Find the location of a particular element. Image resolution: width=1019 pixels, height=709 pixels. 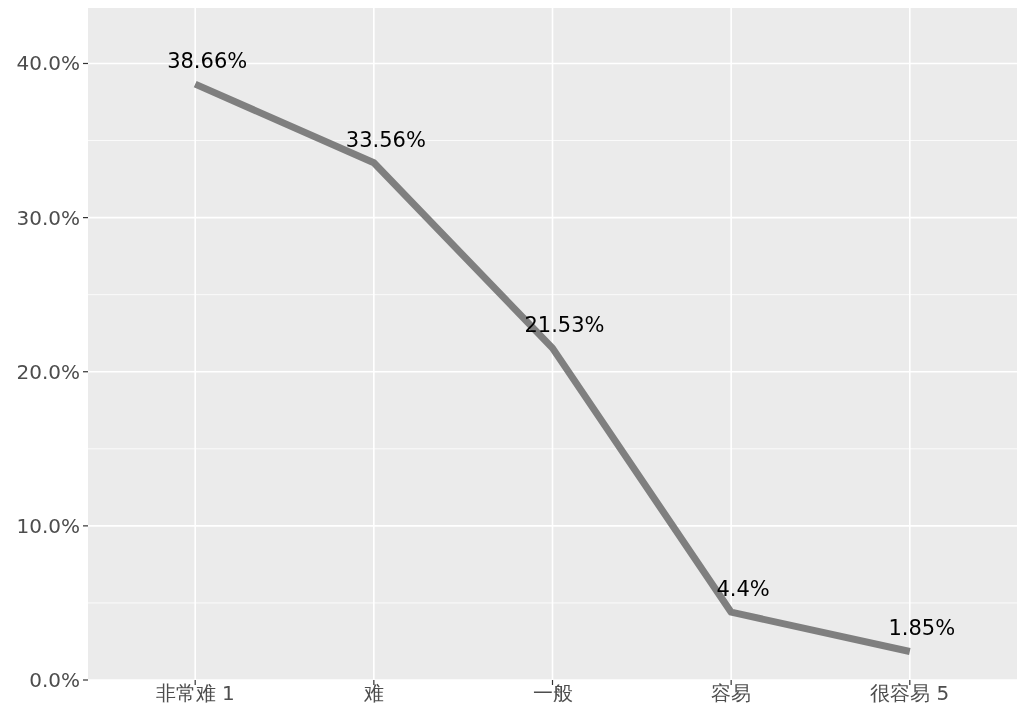

y-tick-label: 40.0% is located at coordinates (48, 63).